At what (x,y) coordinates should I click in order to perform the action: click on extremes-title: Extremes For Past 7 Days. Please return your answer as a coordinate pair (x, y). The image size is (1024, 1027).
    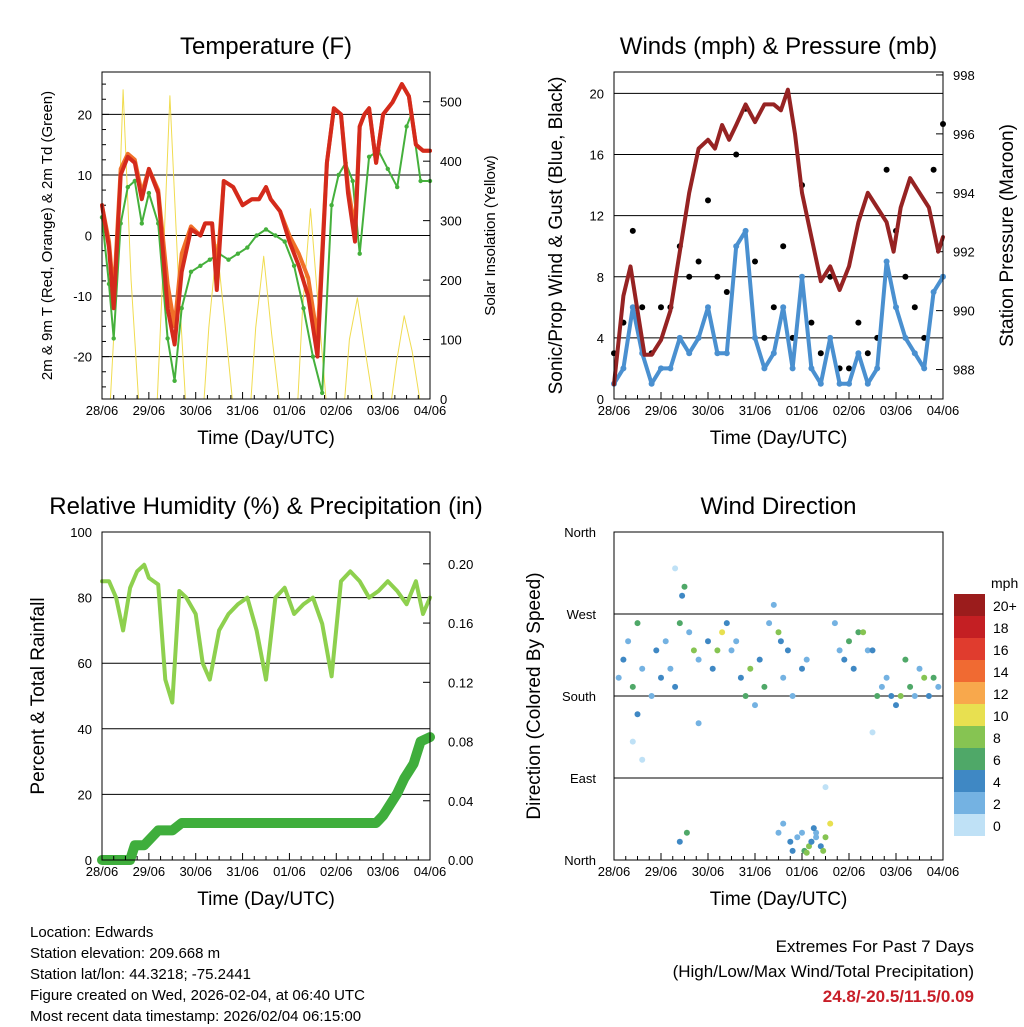
    Looking at the image, I should click on (874, 946).